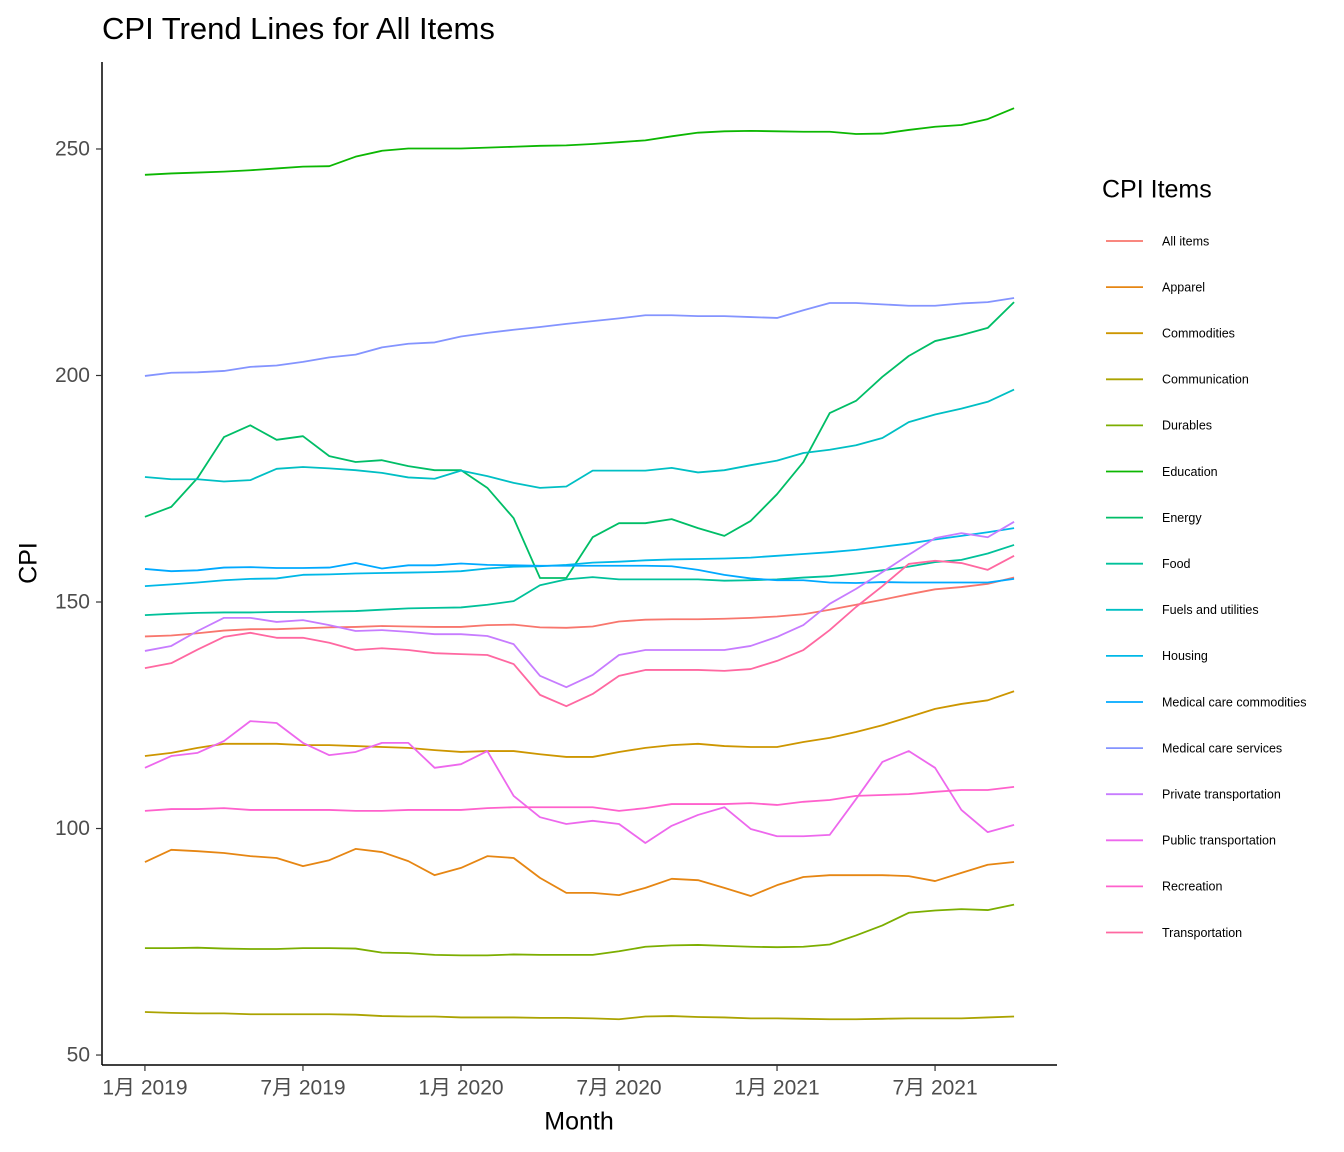  What do you see at coordinates (1176, 564) in the screenshot?
I see `legend-label: Food` at bounding box center [1176, 564].